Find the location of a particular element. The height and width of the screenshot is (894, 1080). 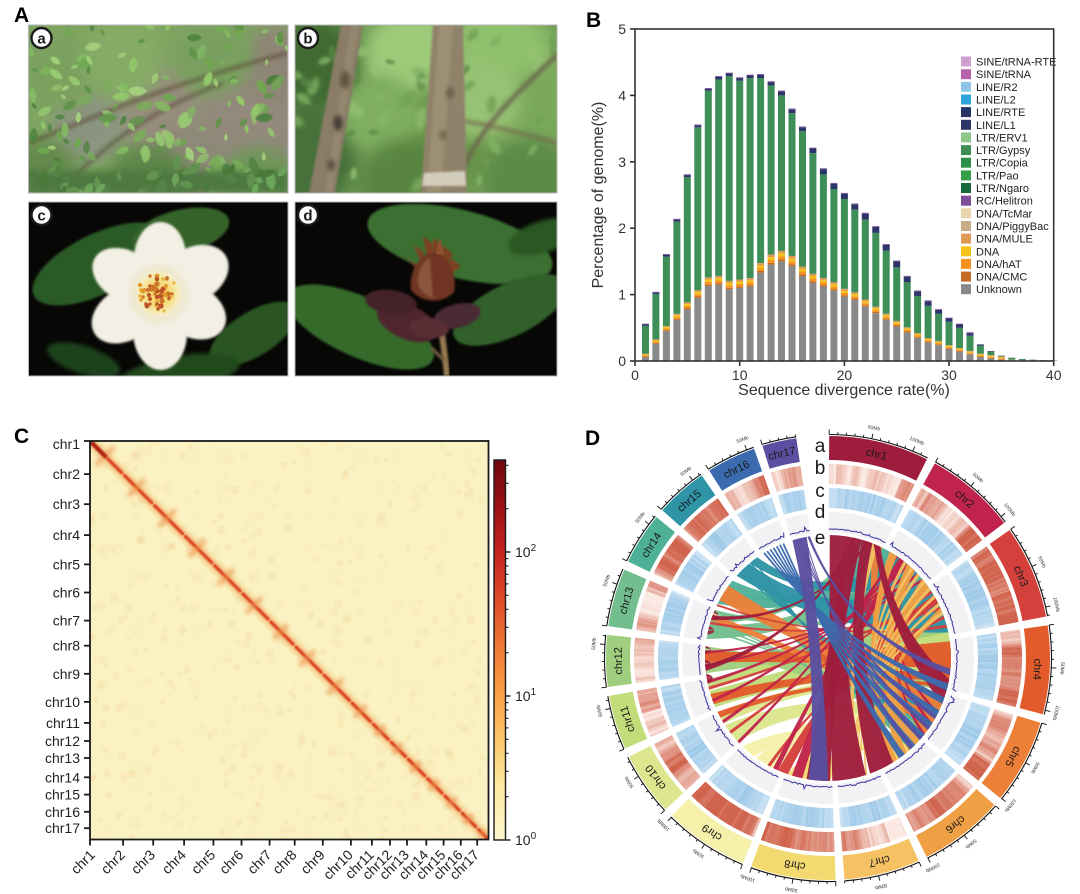

svg-text: chr13 is located at coordinates (62, 758).